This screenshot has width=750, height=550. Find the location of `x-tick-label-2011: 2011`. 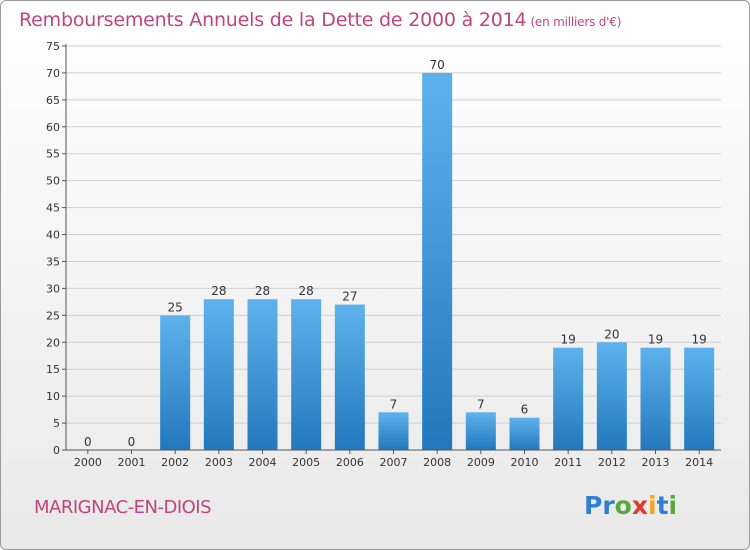

x-tick-label-2011: 2011 is located at coordinates (568, 462).